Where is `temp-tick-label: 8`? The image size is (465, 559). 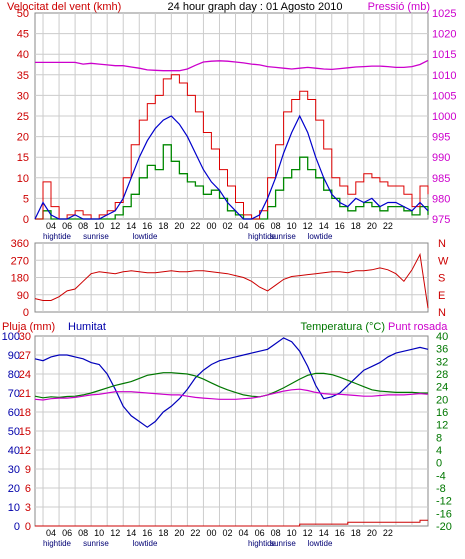 temp-tick-label: 8 is located at coordinates (439, 438).